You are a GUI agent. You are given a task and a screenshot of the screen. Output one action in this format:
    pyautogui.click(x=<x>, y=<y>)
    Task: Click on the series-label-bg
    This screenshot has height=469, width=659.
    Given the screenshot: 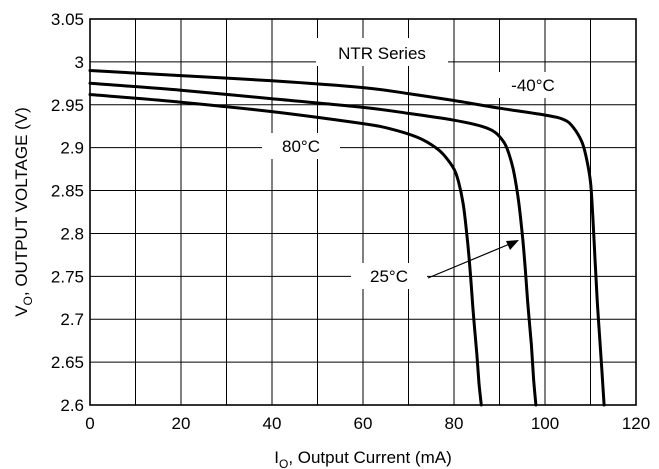 What is the action you would take?
    pyautogui.click(x=382, y=52)
    